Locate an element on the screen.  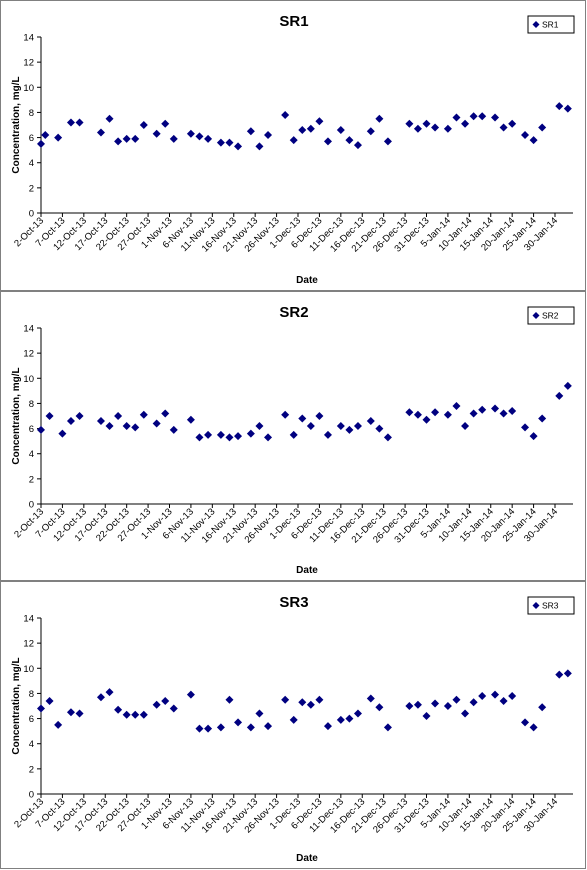
legend: SR2 is located at coordinates (551, 315).